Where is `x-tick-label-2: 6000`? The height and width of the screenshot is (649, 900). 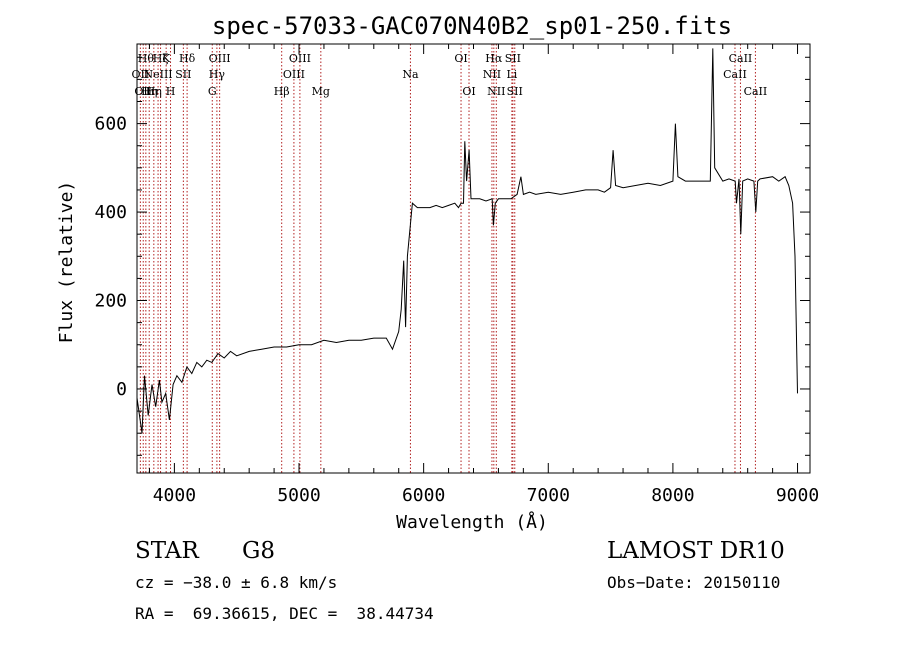 x-tick-label-2: 6000 is located at coordinates (423, 495).